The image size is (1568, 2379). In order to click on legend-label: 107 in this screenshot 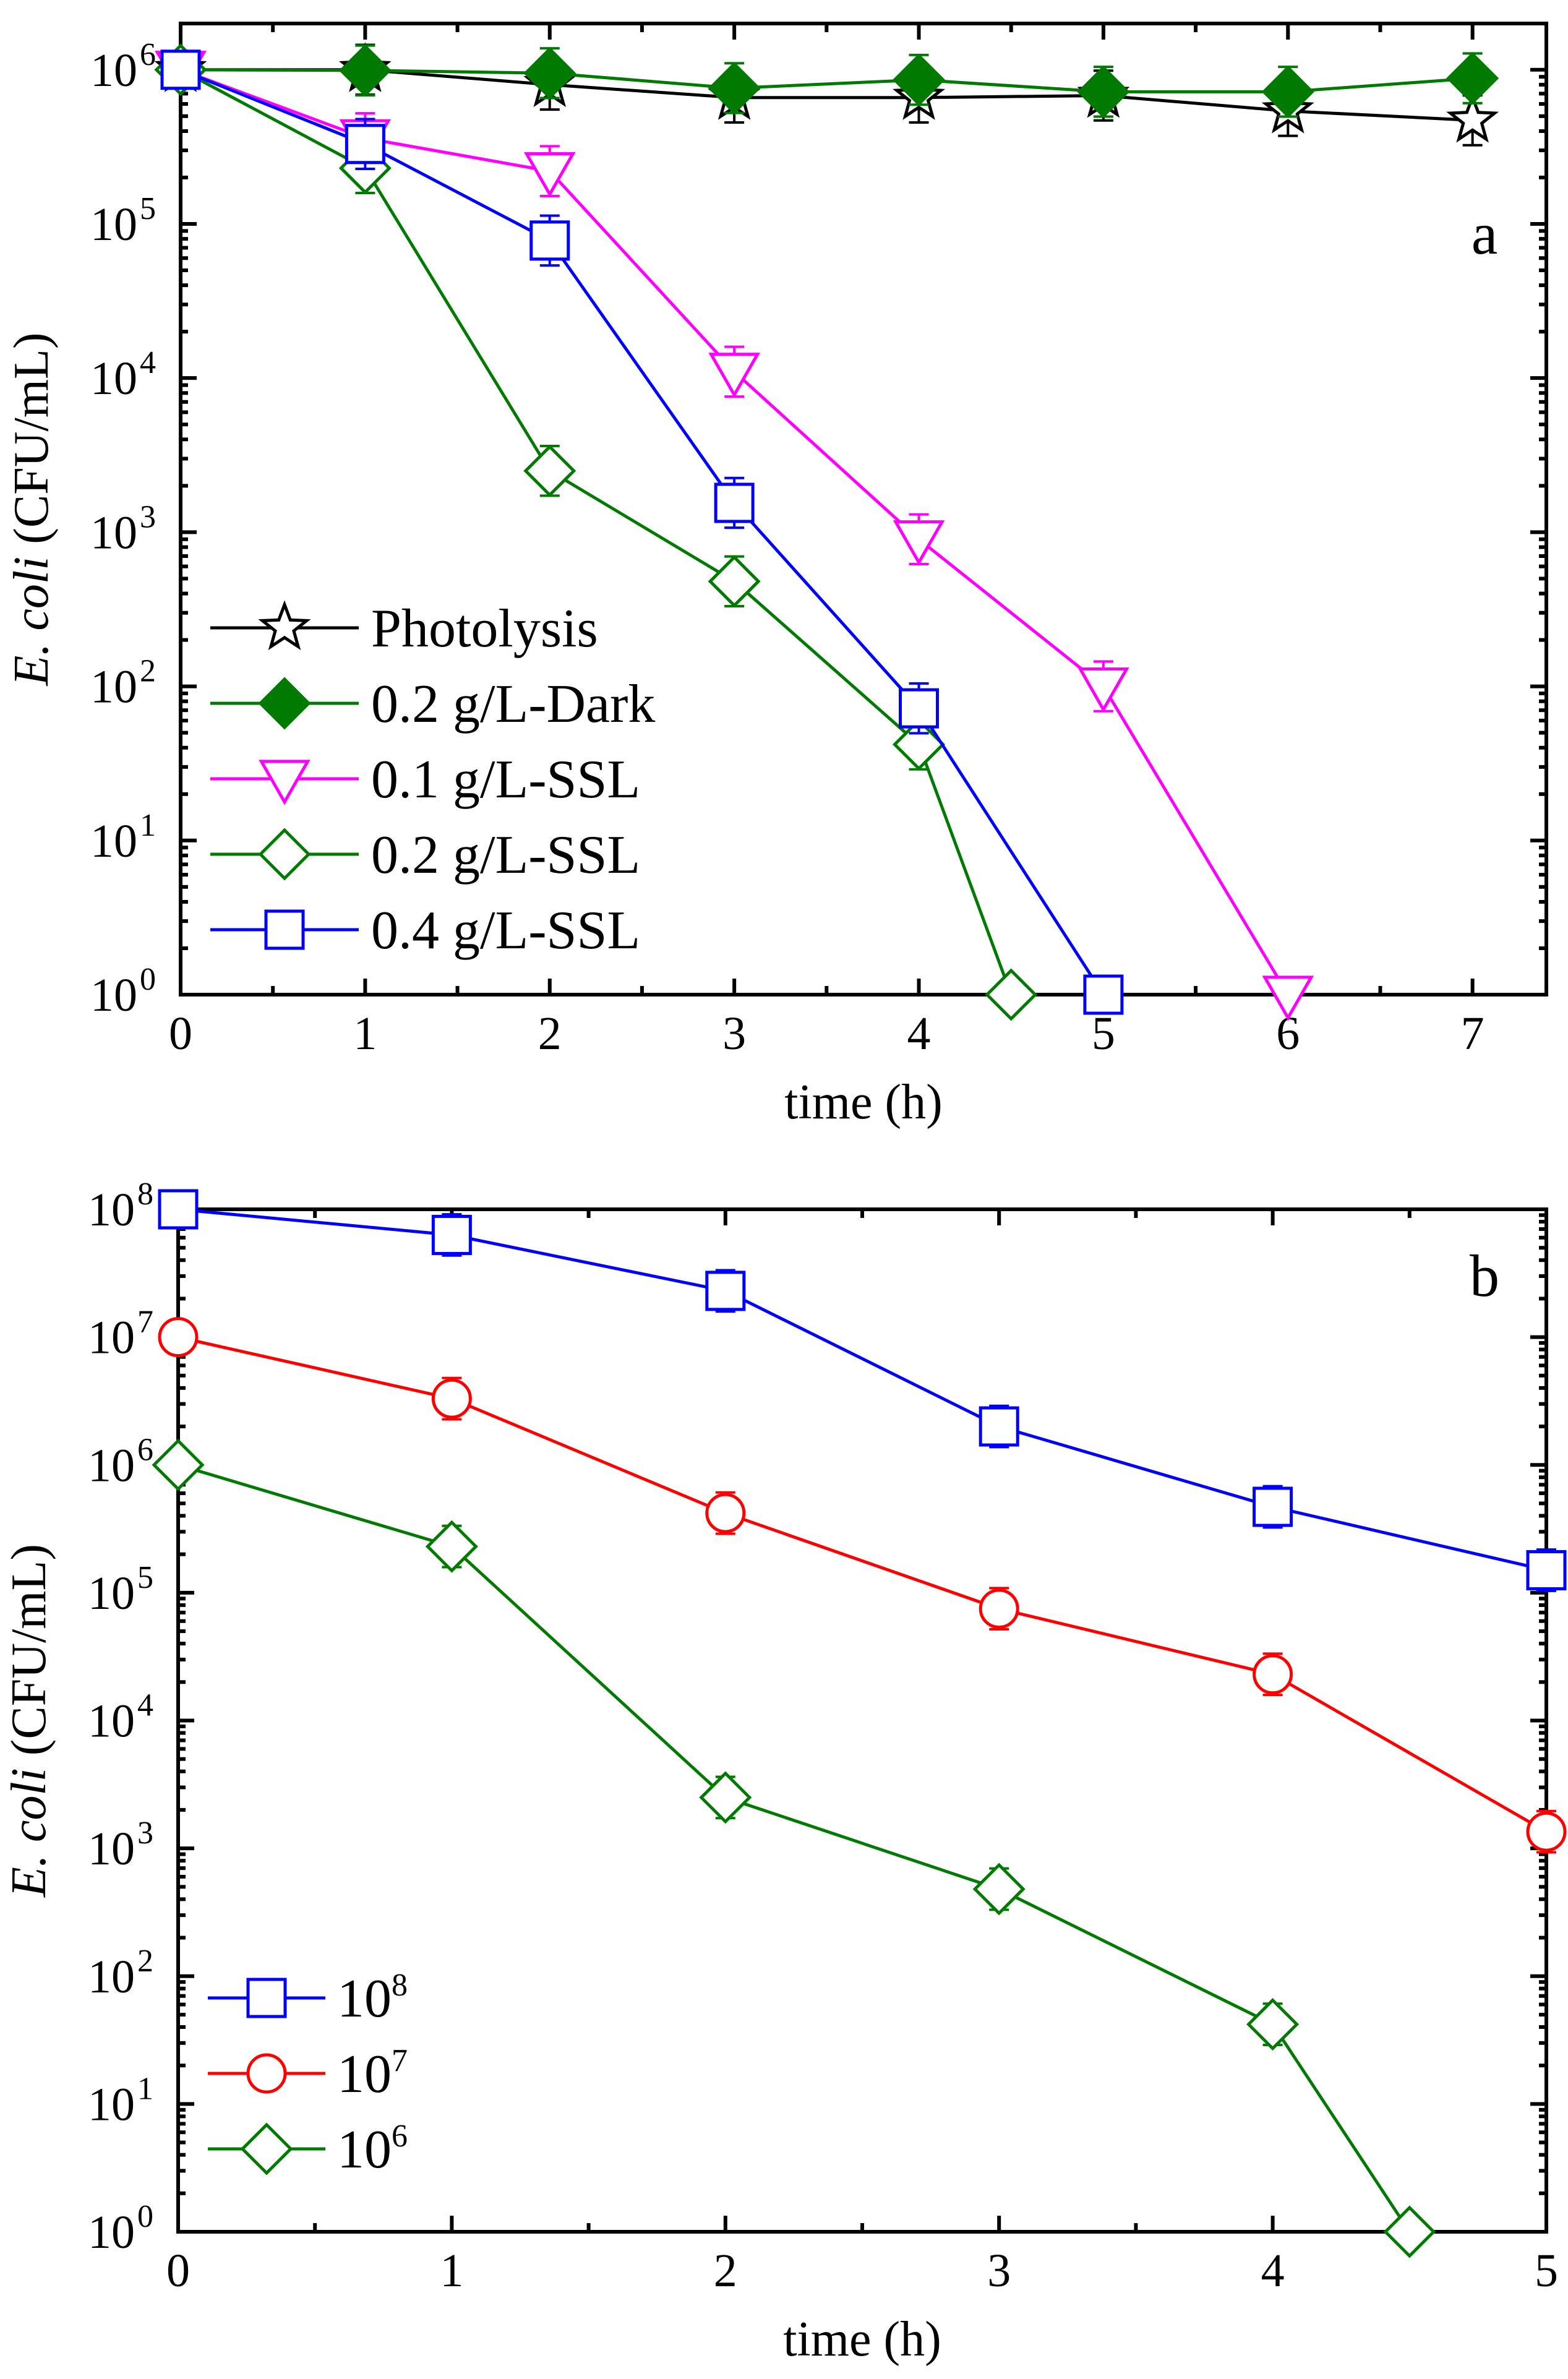, I will do `click(372, 2073)`.